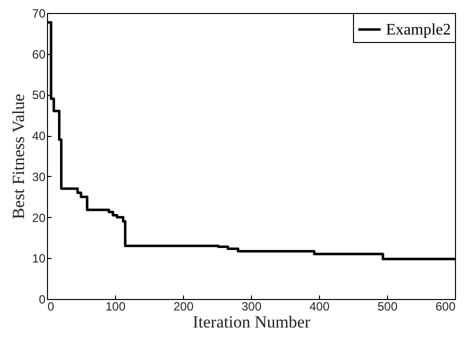 This screenshot has width=464, height=342. Describe the element at coordinates (418, 30) in the screenshot. I see `legend-label: Example2` at that location.